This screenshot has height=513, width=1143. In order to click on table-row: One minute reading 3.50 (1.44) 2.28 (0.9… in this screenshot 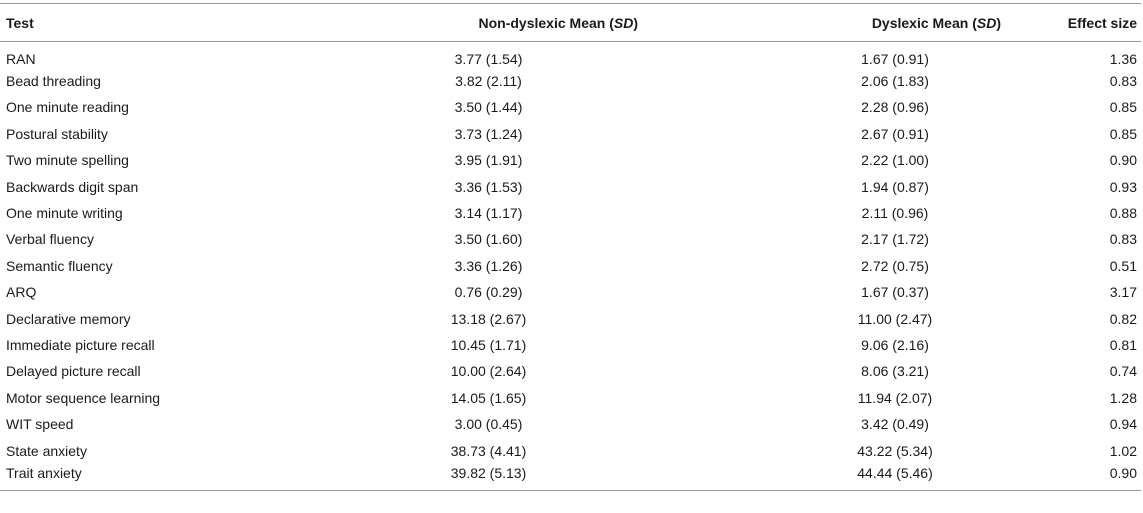, I will do `click(570, 107)`.